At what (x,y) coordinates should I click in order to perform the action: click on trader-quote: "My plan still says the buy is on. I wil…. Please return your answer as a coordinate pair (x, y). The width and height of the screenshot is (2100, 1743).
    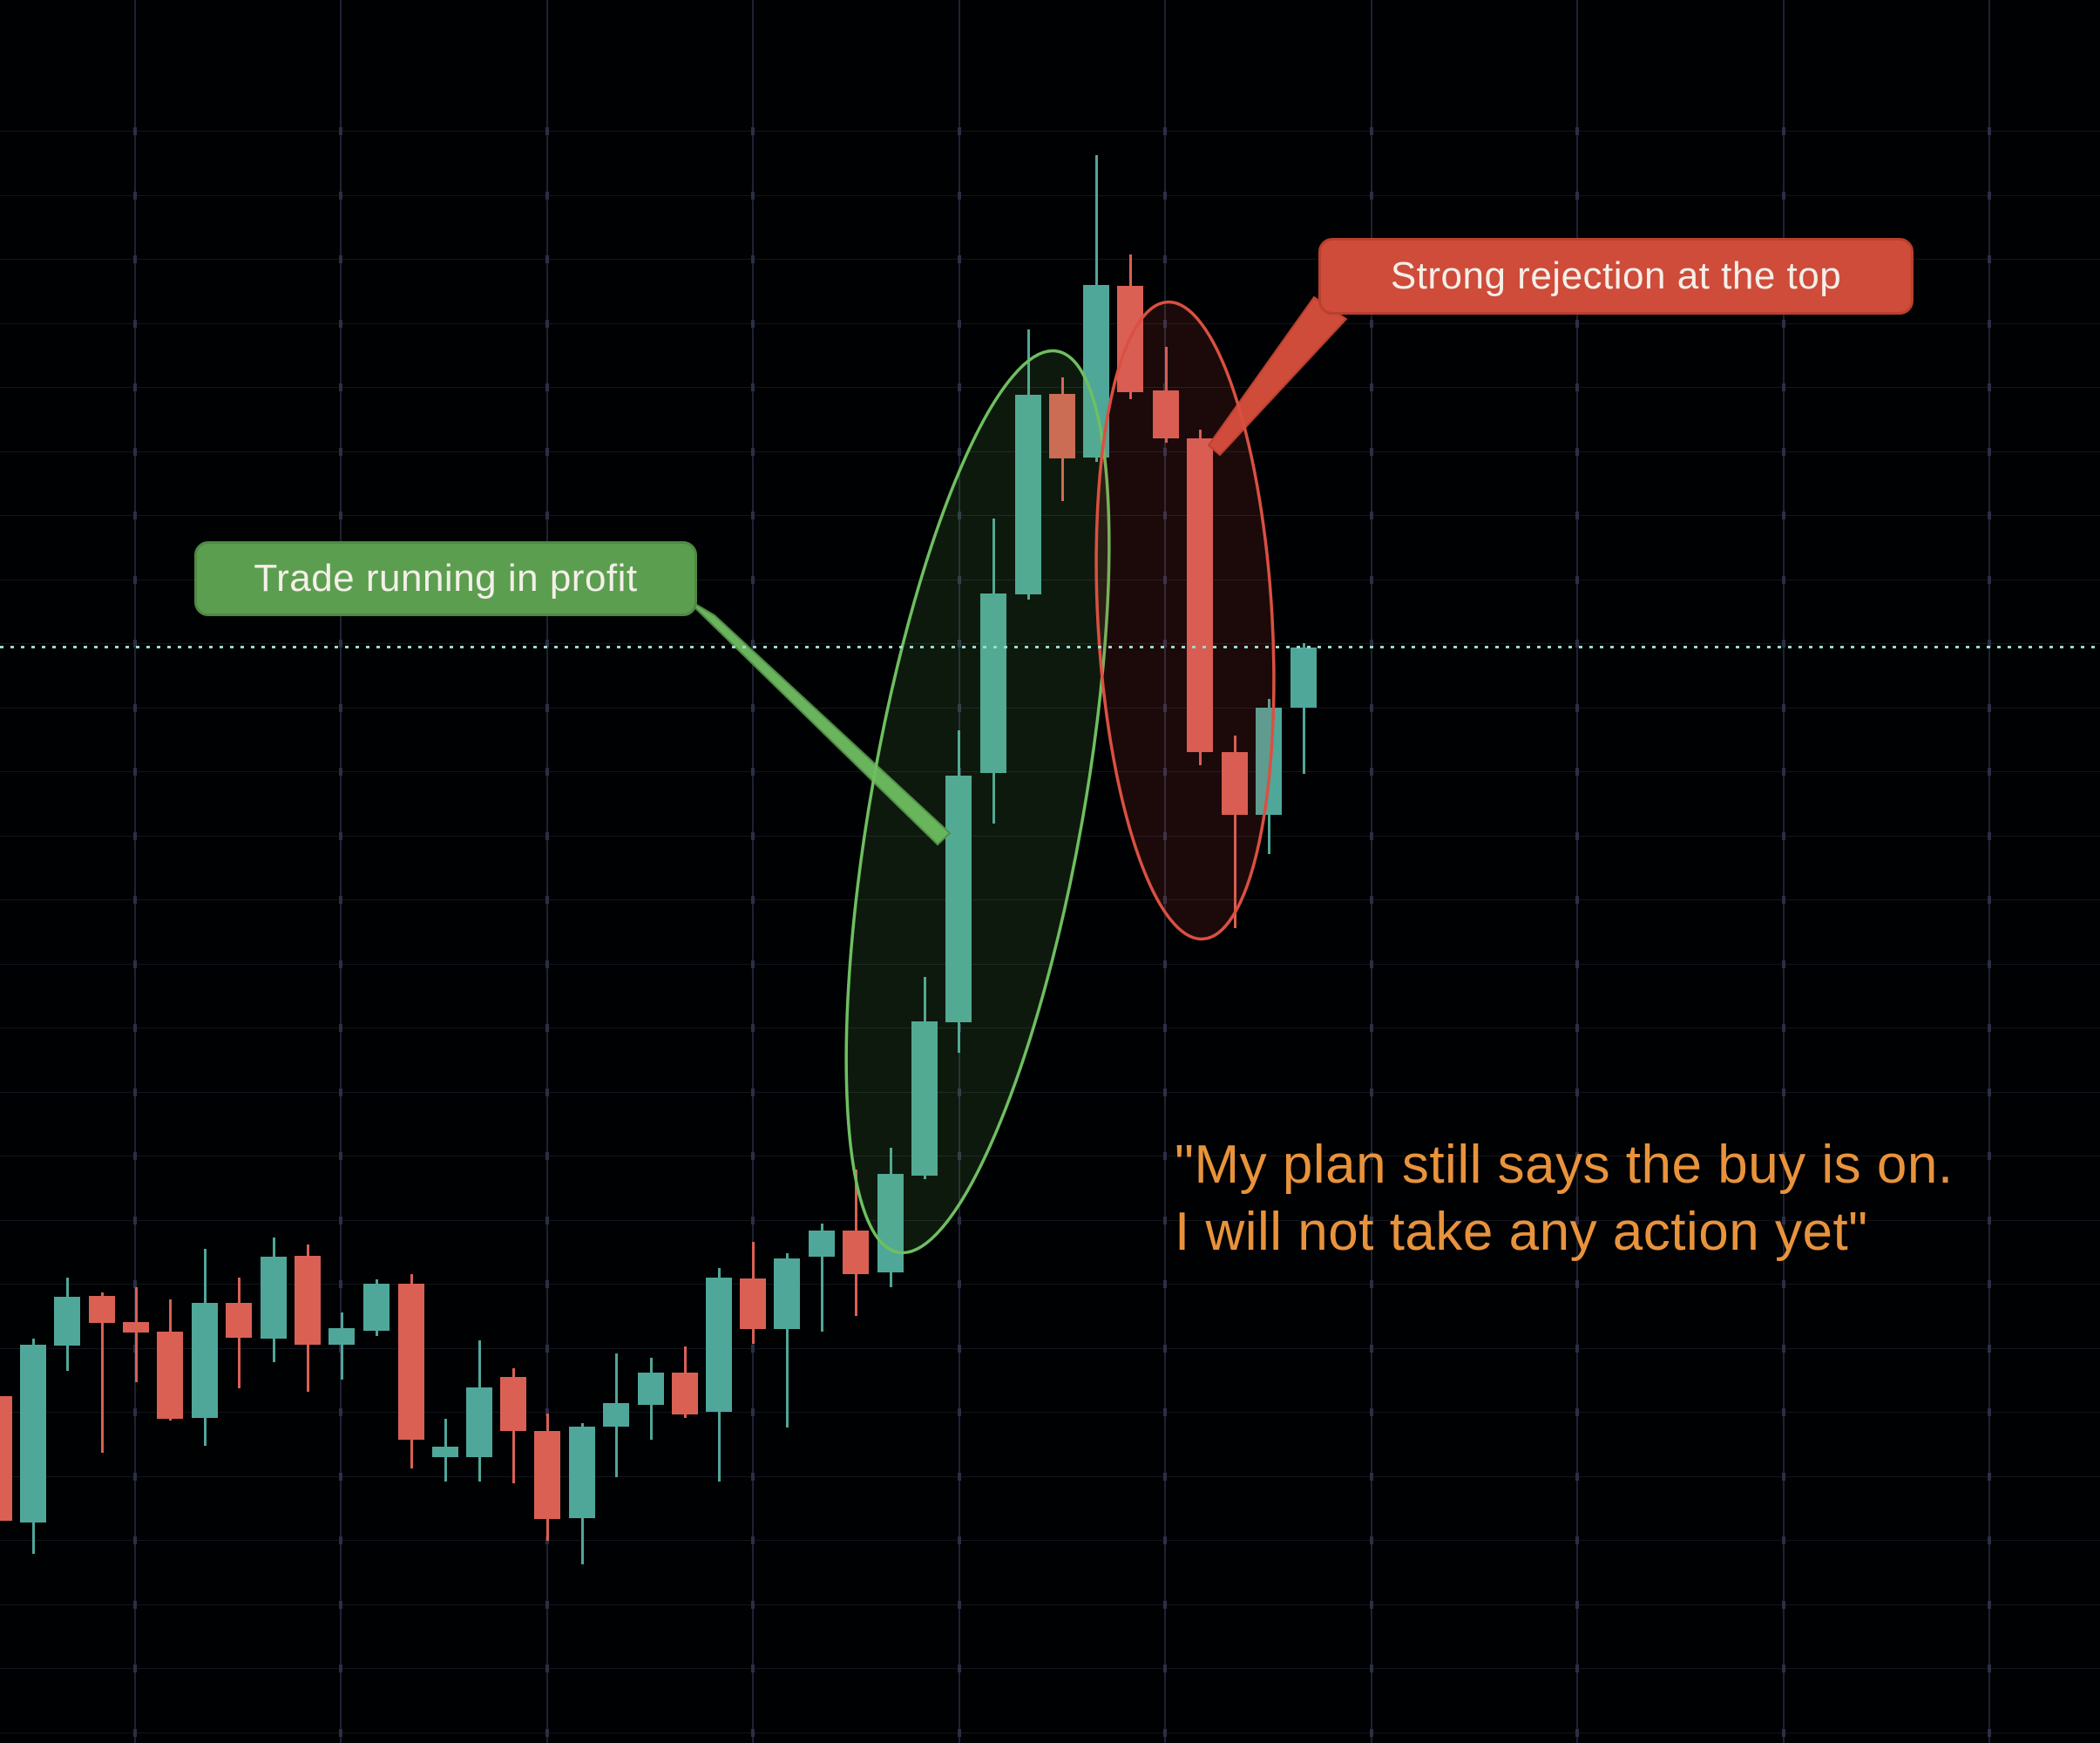
    Looking at the image, I should click on (1564, 1198).